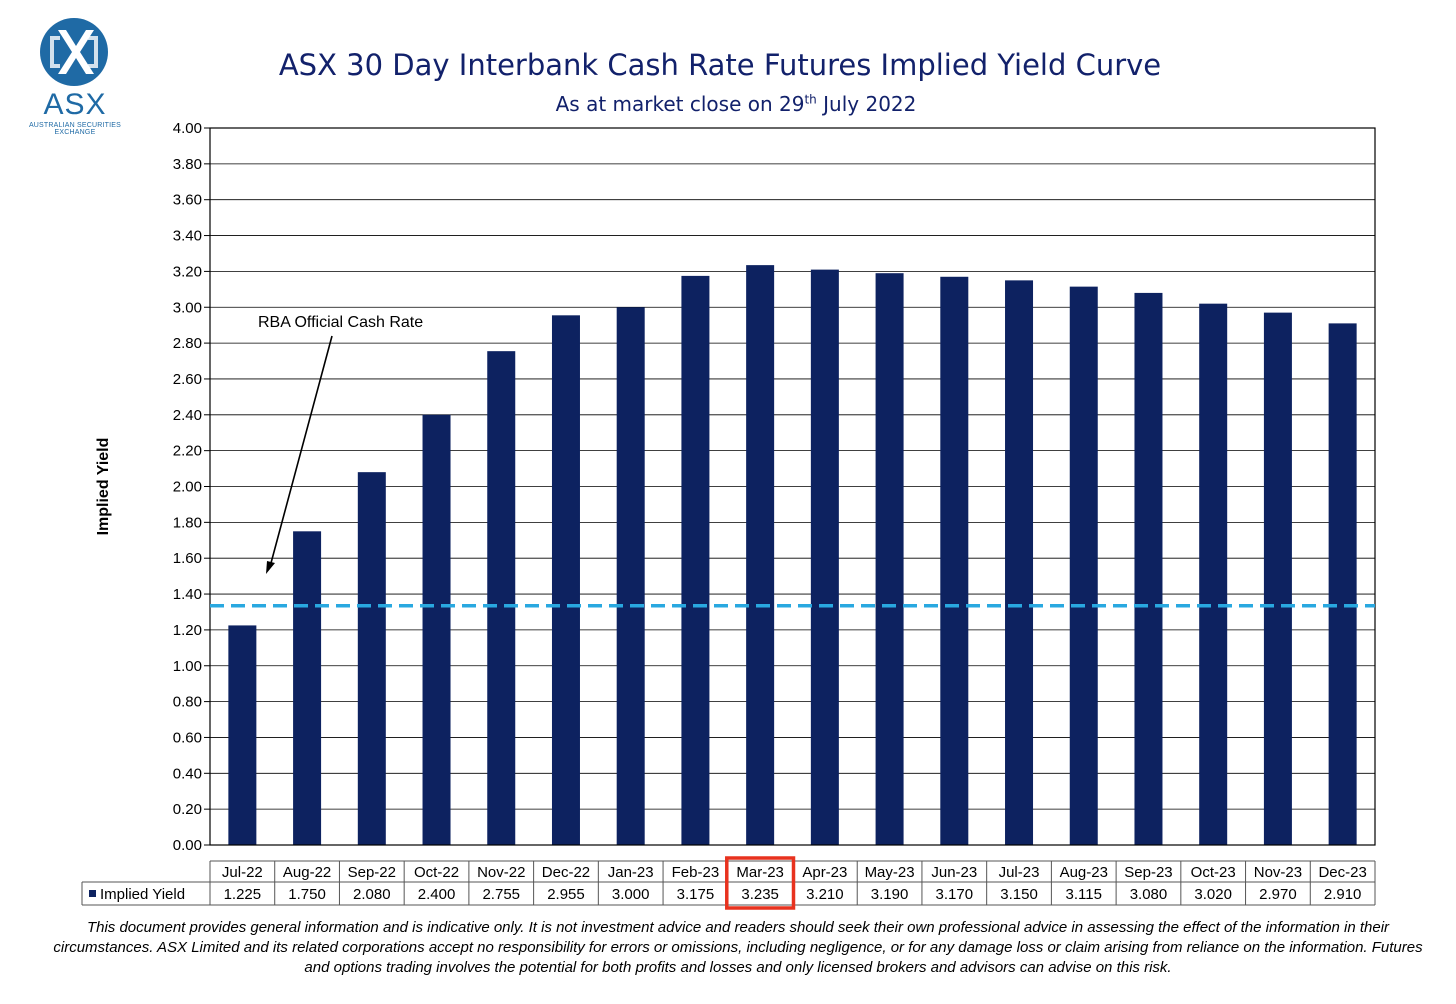 The image size is (1456, 1004). Describe the element at coordinates (187, 271) in the screenshot. I see `y-tick-label: 3.20` at that location.